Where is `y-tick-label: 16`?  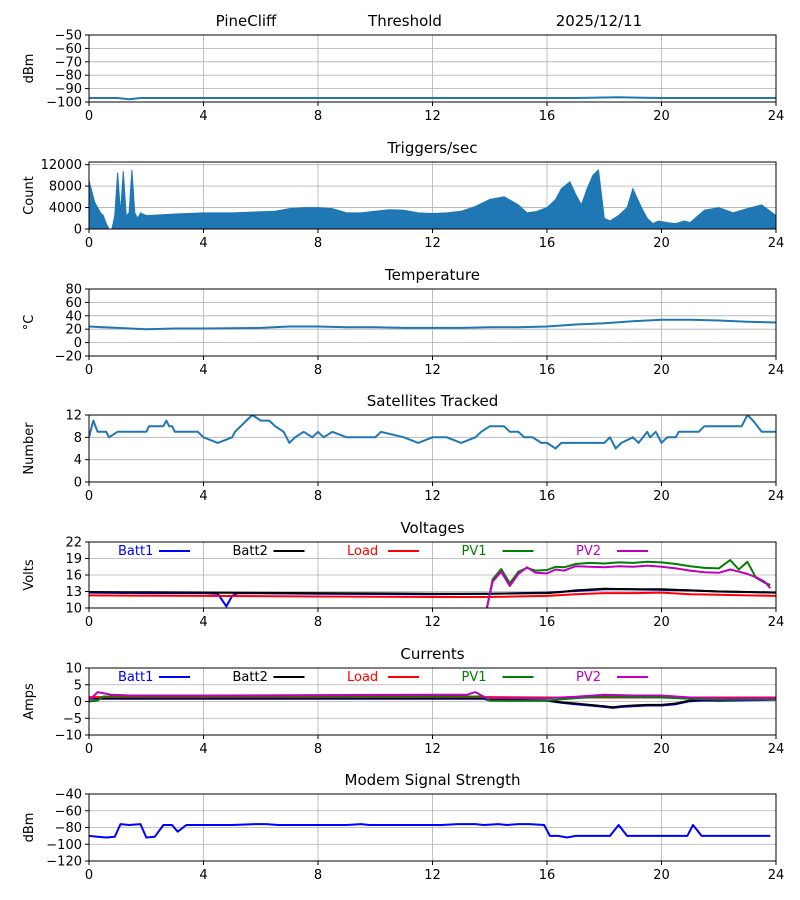 y-tick-label: 16 is located at coordinates (73, 576).